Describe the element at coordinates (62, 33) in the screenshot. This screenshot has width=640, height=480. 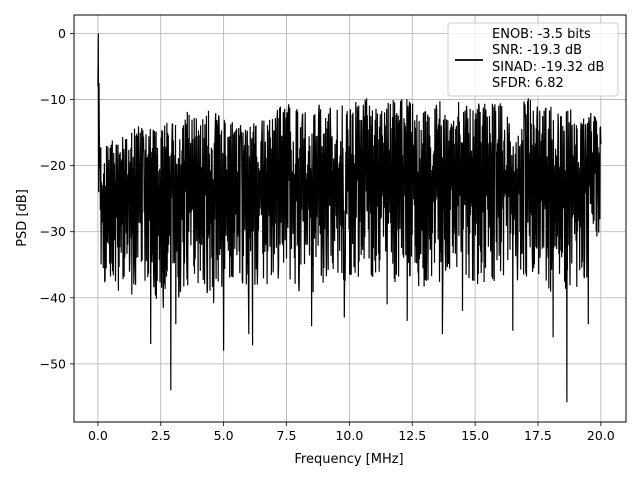
I see `y-tick-label: 0` at that location.